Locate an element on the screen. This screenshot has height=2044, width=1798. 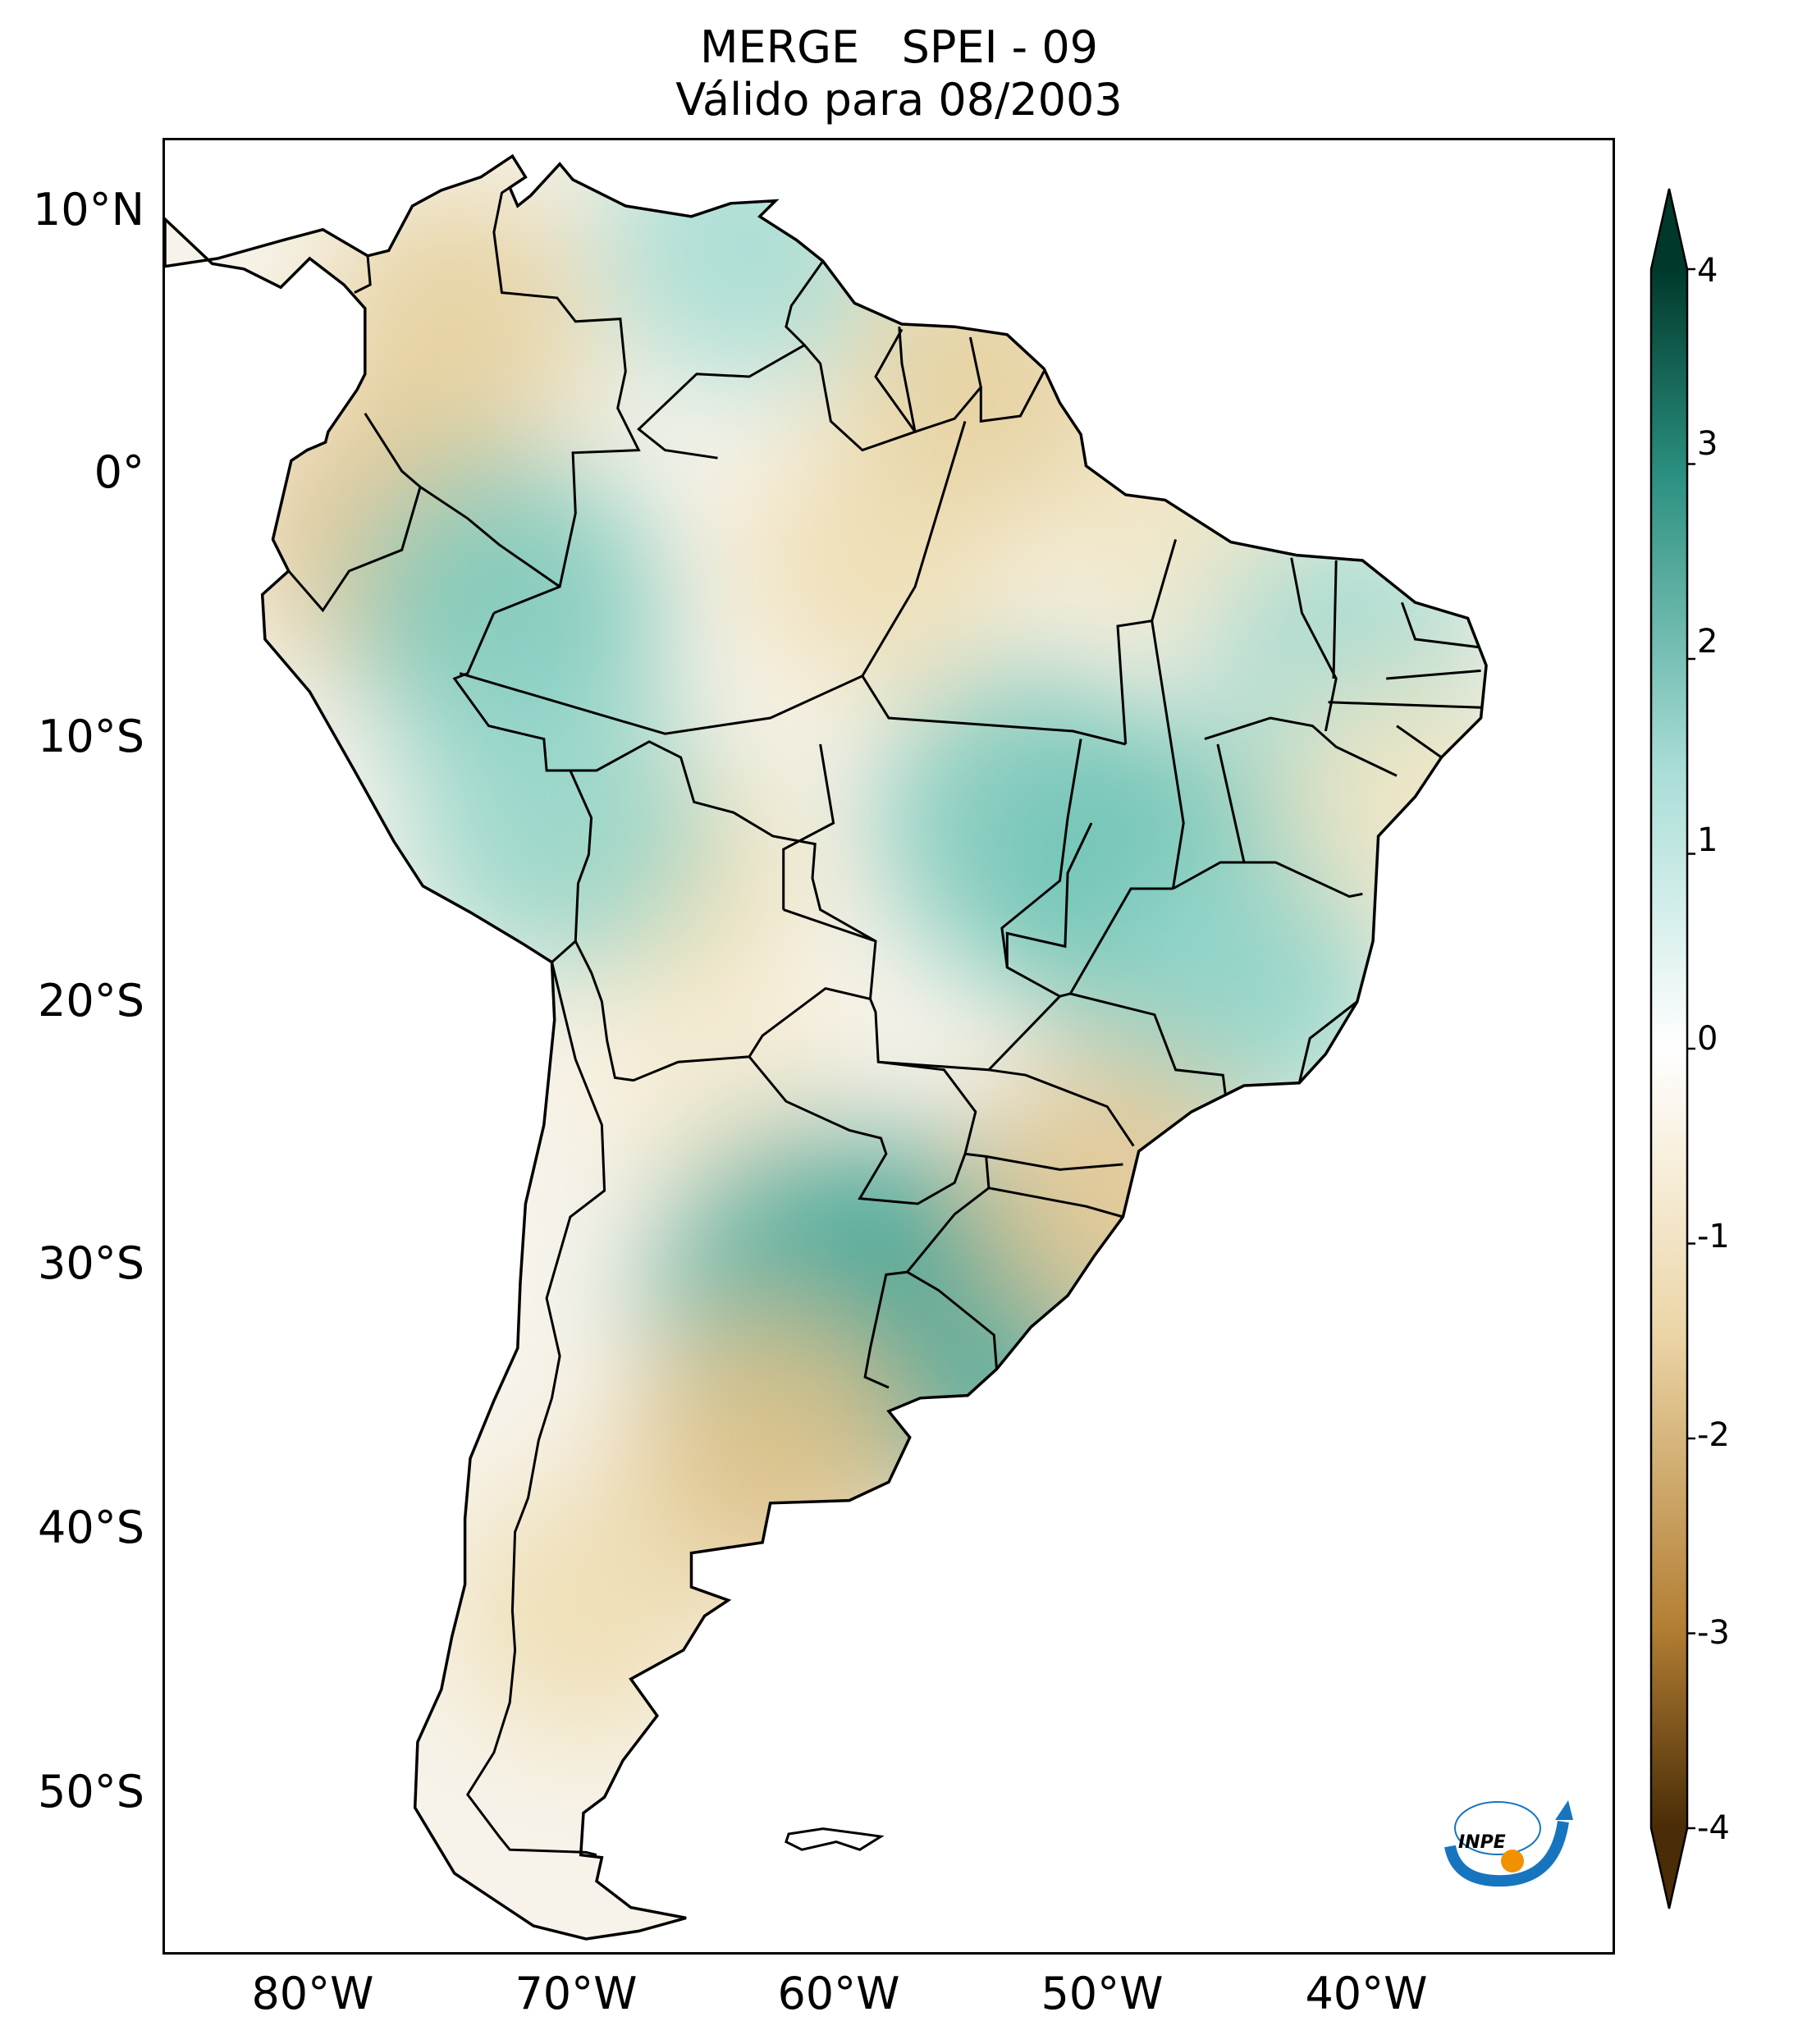
colorbar-tick-label: -1 is located at coordinates (1713, 1236).